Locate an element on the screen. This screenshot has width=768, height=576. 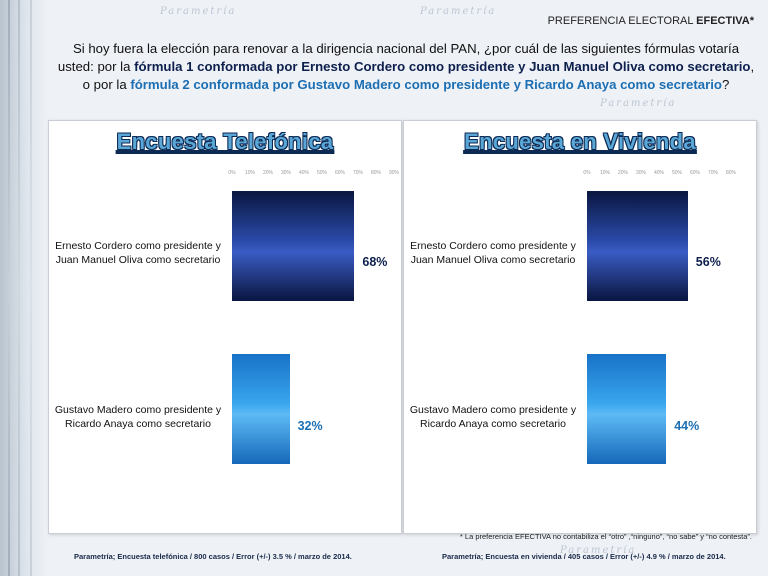
value-label: 68% is located at coordinates (375, 262).